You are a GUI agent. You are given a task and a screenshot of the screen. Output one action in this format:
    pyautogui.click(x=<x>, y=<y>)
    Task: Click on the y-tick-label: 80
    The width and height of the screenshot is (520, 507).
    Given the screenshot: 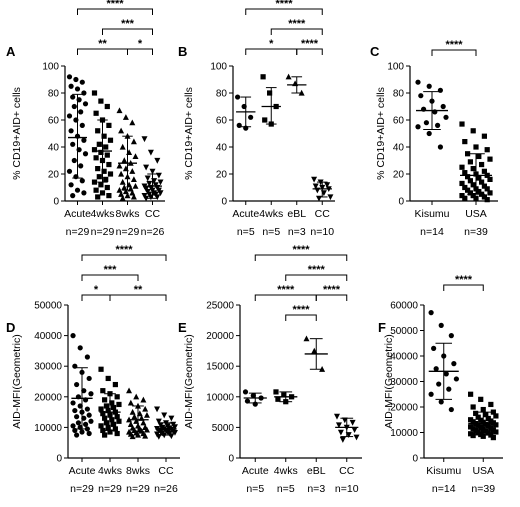 What is the action you would take?
    pyautogui.click(x=399, y=94)
    